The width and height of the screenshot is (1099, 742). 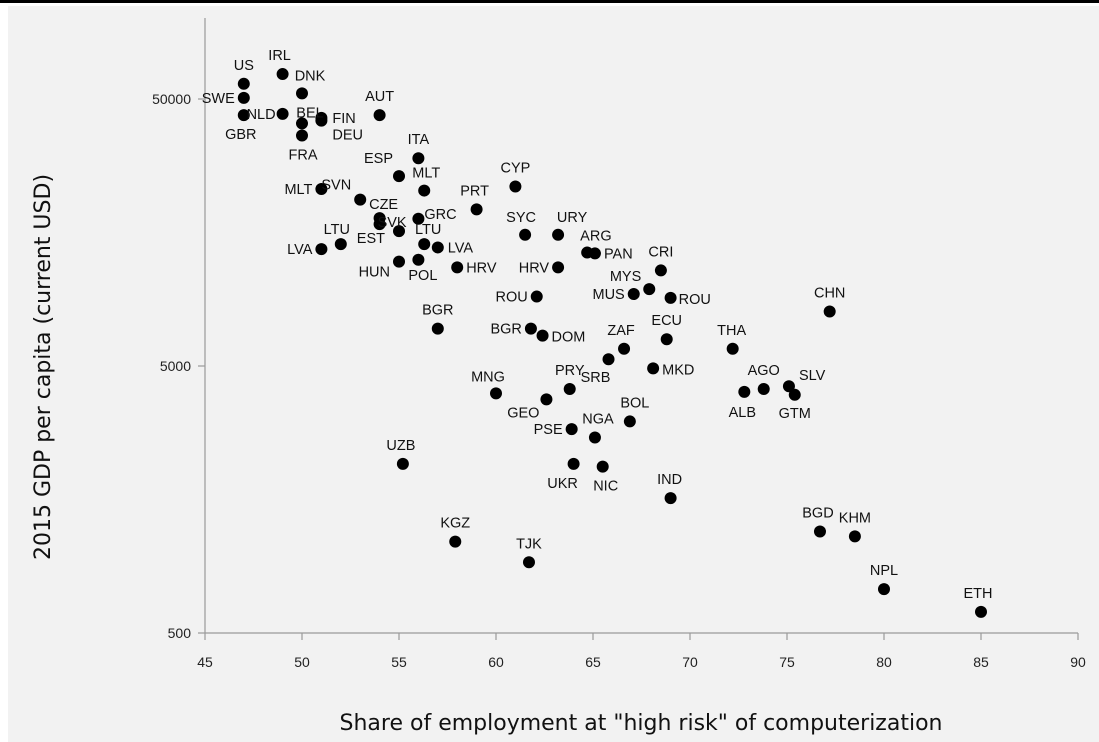 What do you see at coordinates (1078, 662) in the screenshot?
I see `x-tick-label: 90` at bounding box center [1078, 662].